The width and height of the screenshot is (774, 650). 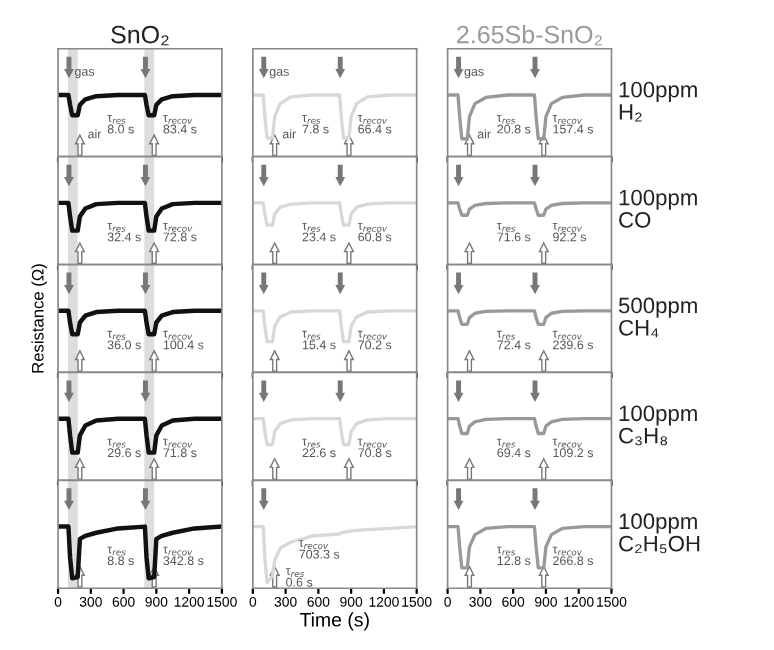 I want to click on x-axis-title: Time (s), so click(x=334, y=621).